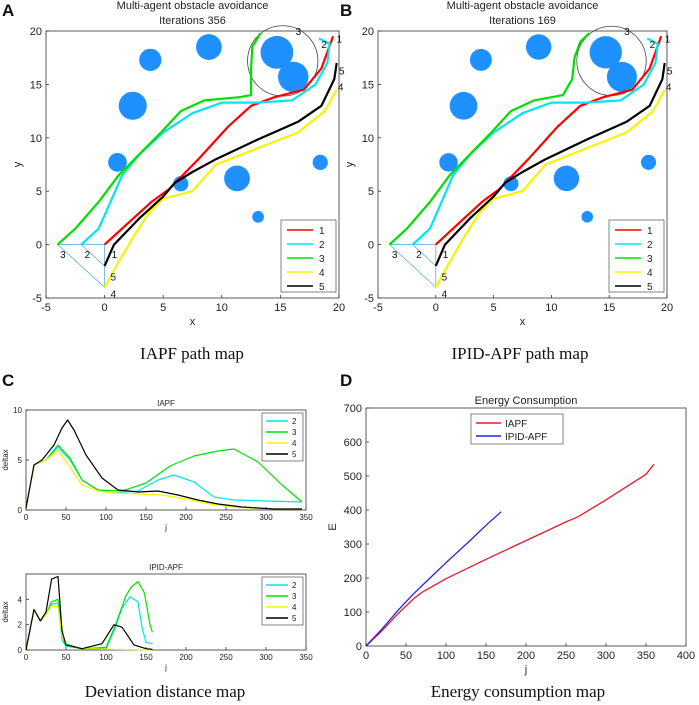 The image size is (699, 705). I want to click on panel-letter-b: B, so click(346, 10).